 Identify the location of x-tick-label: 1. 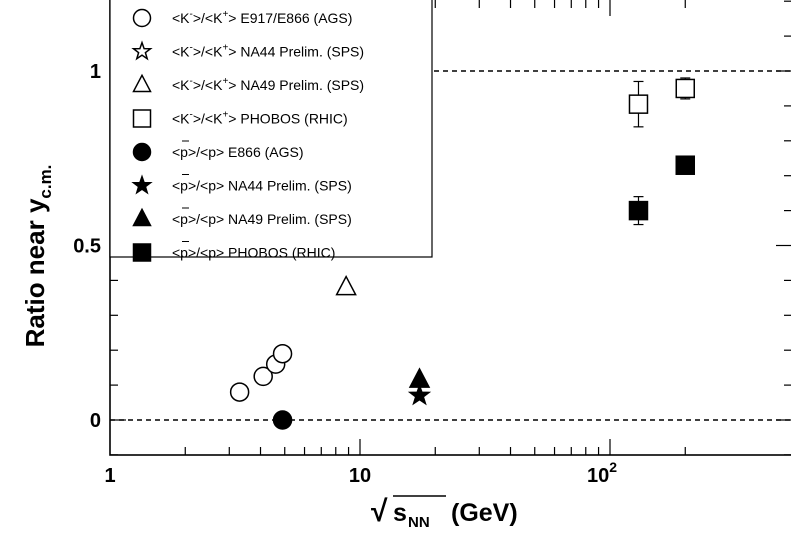
(109, 476).